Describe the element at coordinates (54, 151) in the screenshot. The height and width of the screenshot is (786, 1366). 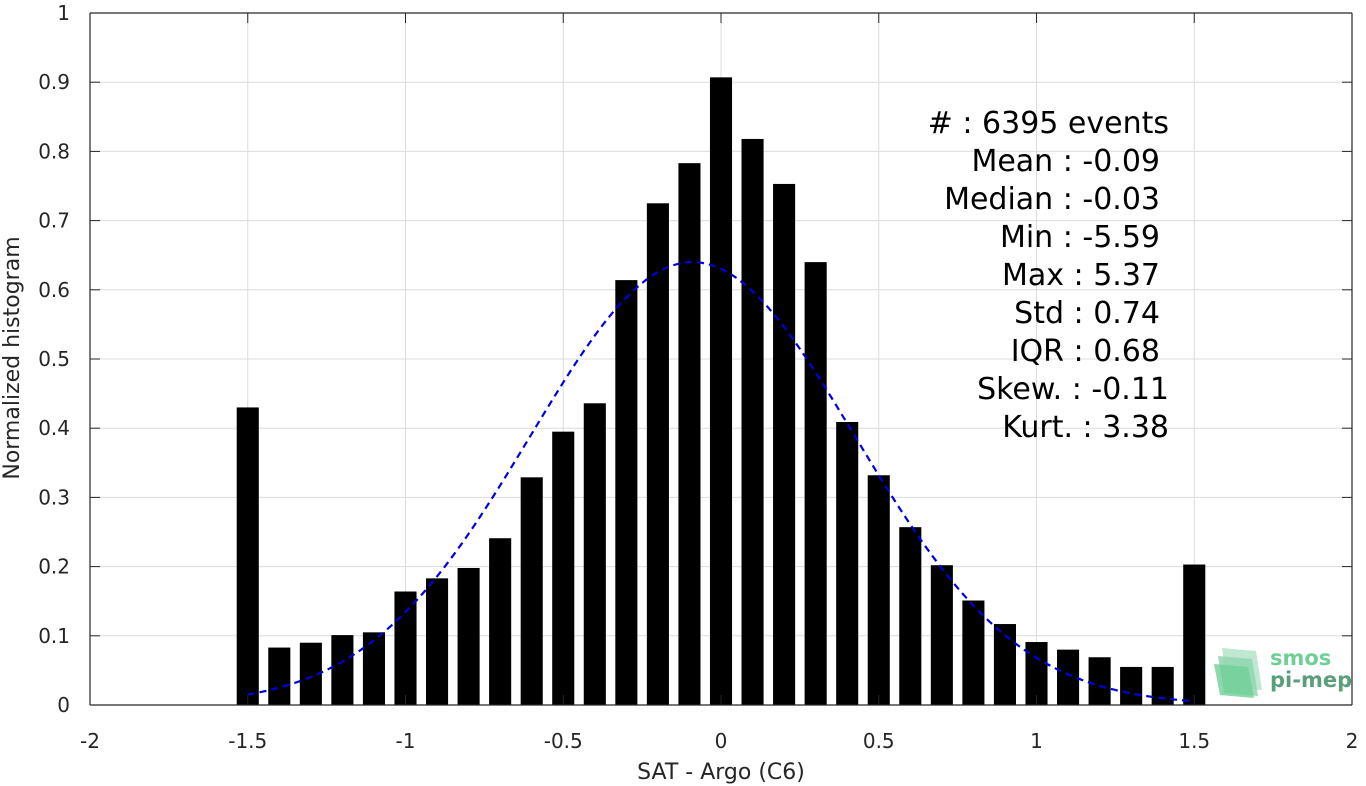
I see `y-tick-label: 0.8` at that location.